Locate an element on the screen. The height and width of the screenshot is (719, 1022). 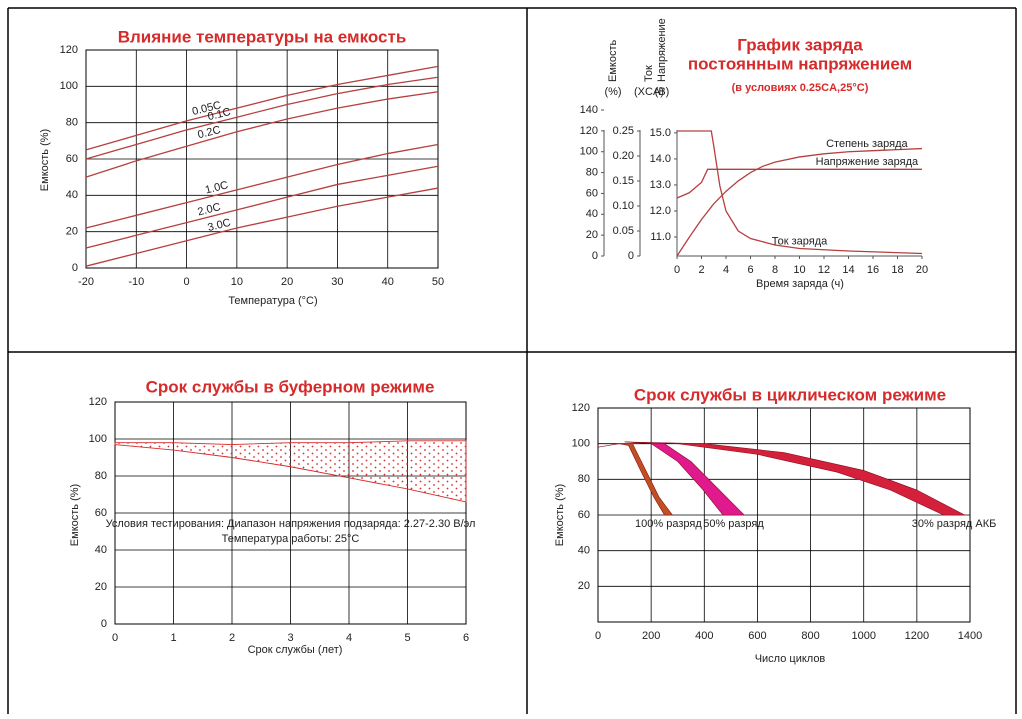
x-tick-label: 10 is located at coordinates (237, 282).